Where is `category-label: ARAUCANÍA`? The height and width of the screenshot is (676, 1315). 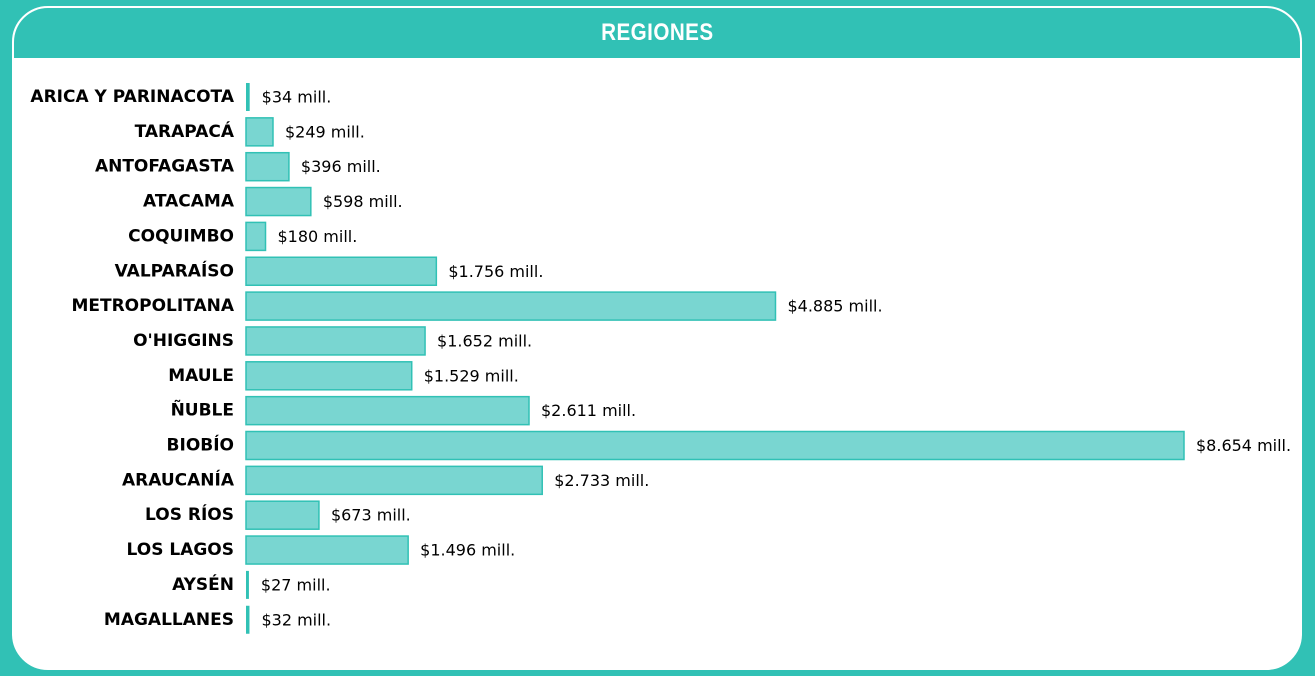
category-label: ARAUCANÍA is located at coordinates (178, 479).